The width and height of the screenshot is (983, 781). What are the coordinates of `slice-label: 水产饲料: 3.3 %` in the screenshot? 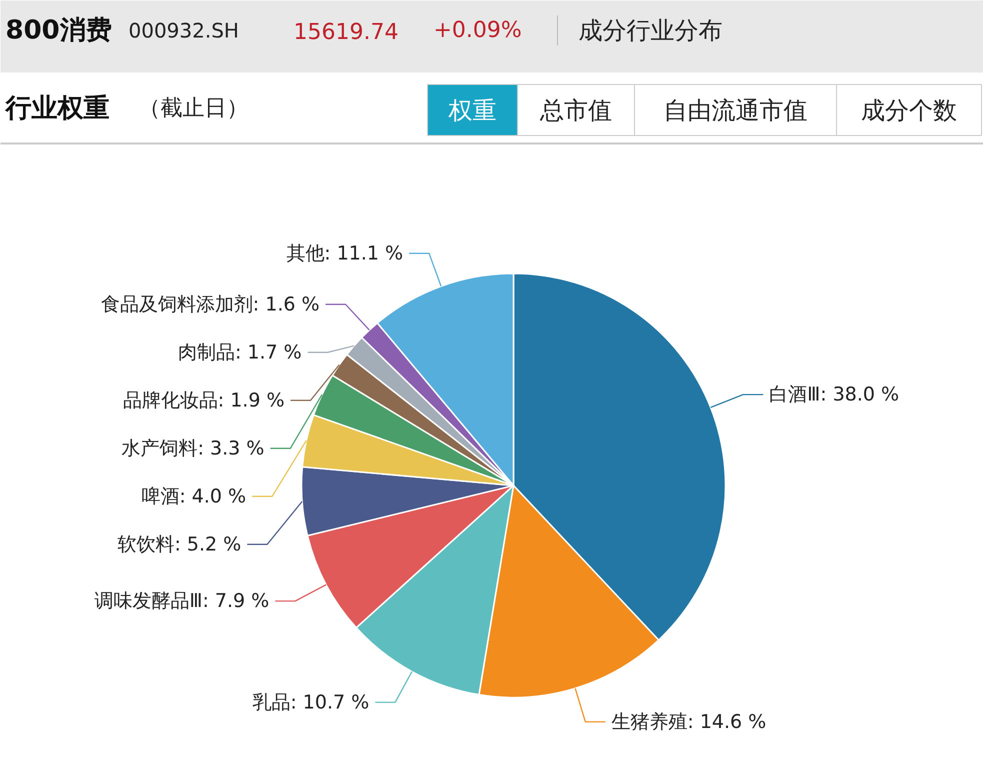 It's located at (193, 448).